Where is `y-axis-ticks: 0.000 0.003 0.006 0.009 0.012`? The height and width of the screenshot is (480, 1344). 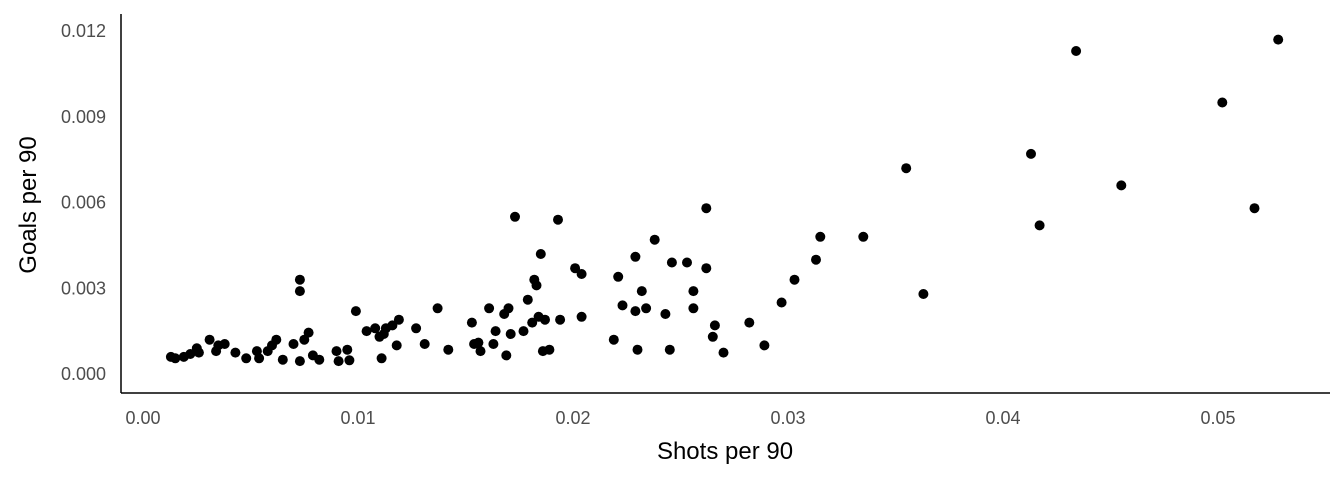 y-axis-ticks: 0.000 0.003 0.006 0.009 0.012 is located at coordinates (83, 202).